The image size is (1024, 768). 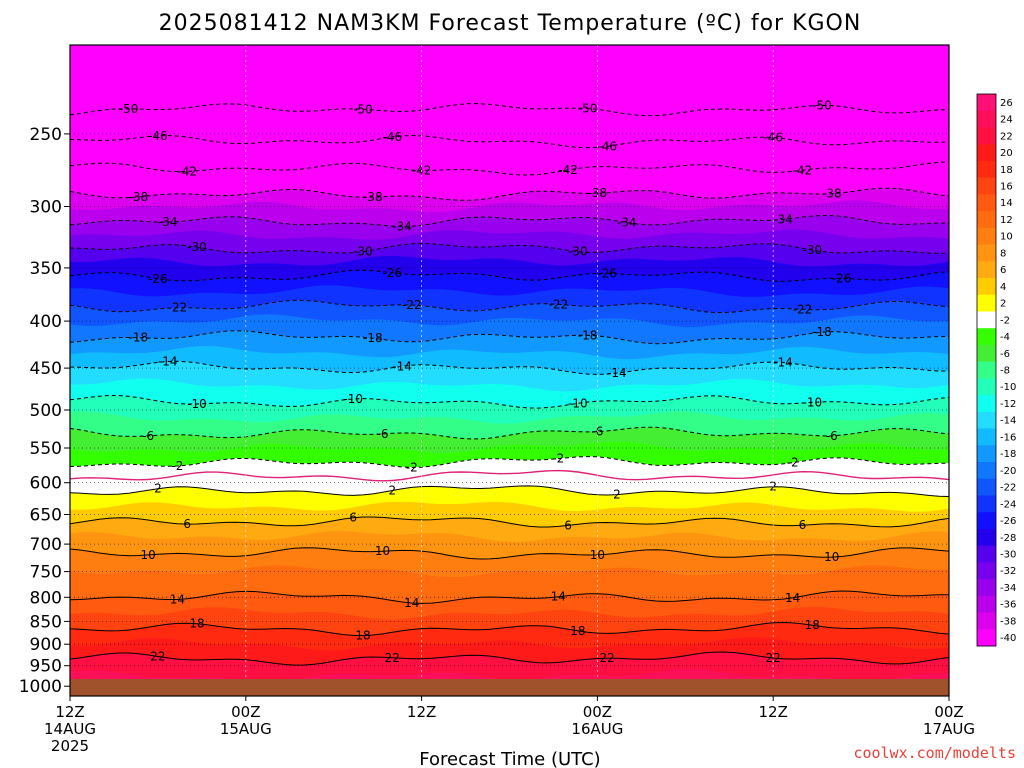 I want to click on y-tick-label: 700, so click(x=46, y=545).